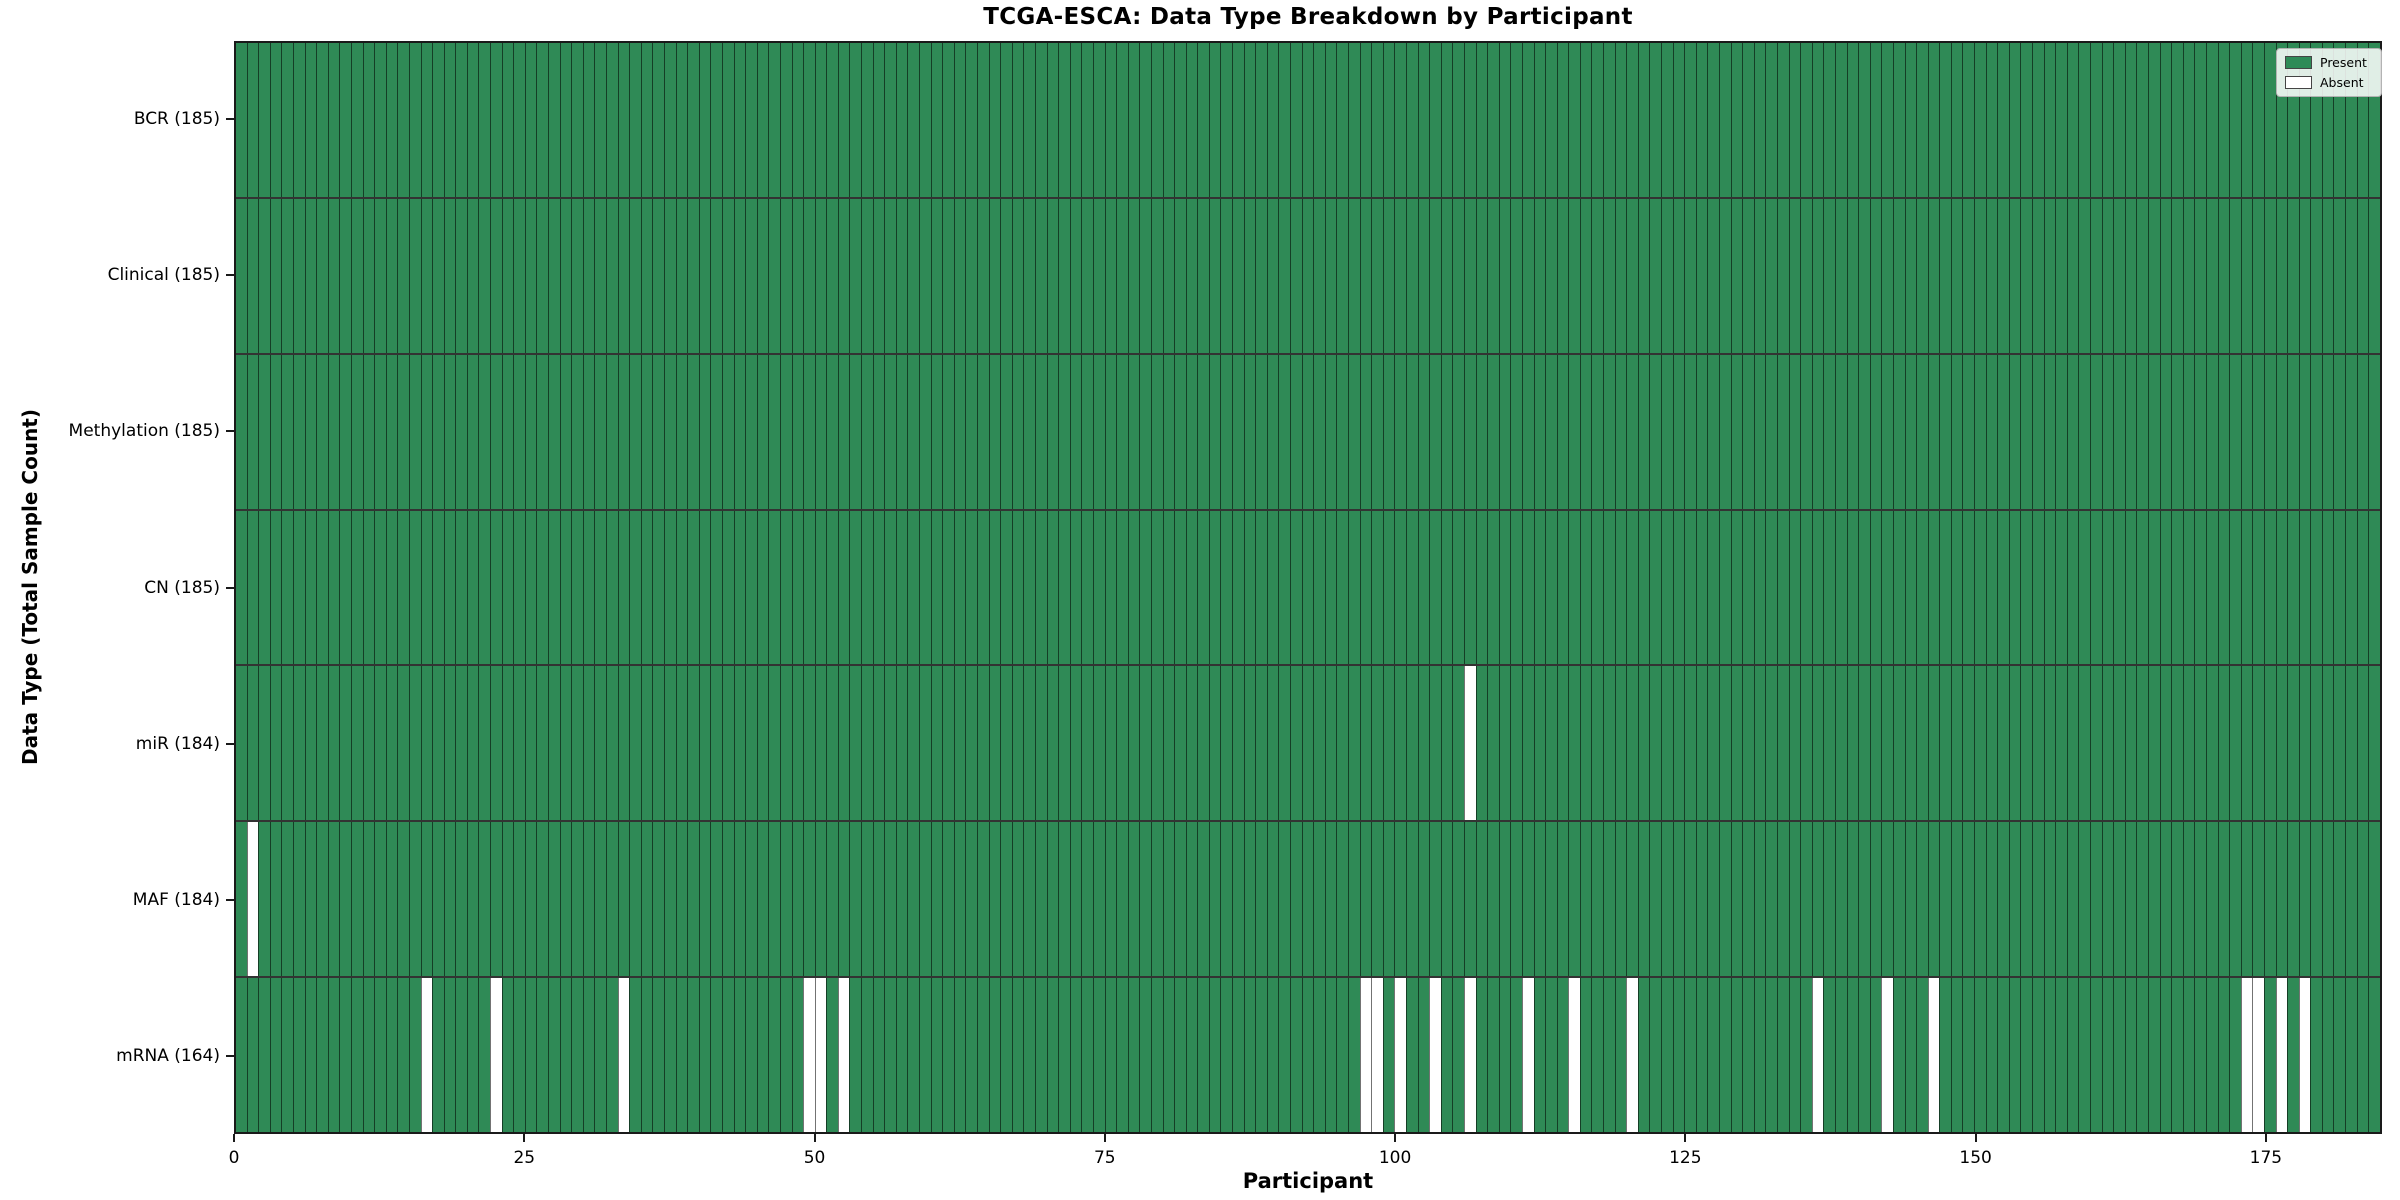 The width and height of the screenshot is (2400, 1200). What do you see at coordinates (2342, 82) in the screenshot?
I see `legend-label: Absent` at bounding box center [2342, 82].